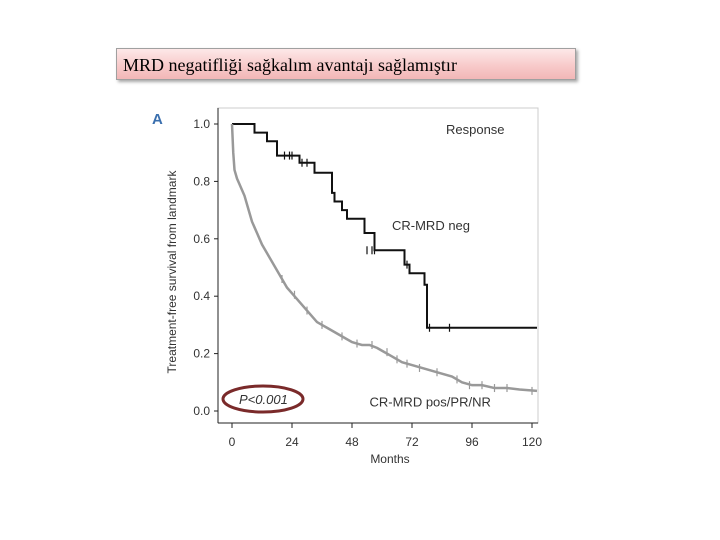 The height and width of the screenshot is (540, 720). I want to click on y-tick-label: 0.4, so click(201, 296).